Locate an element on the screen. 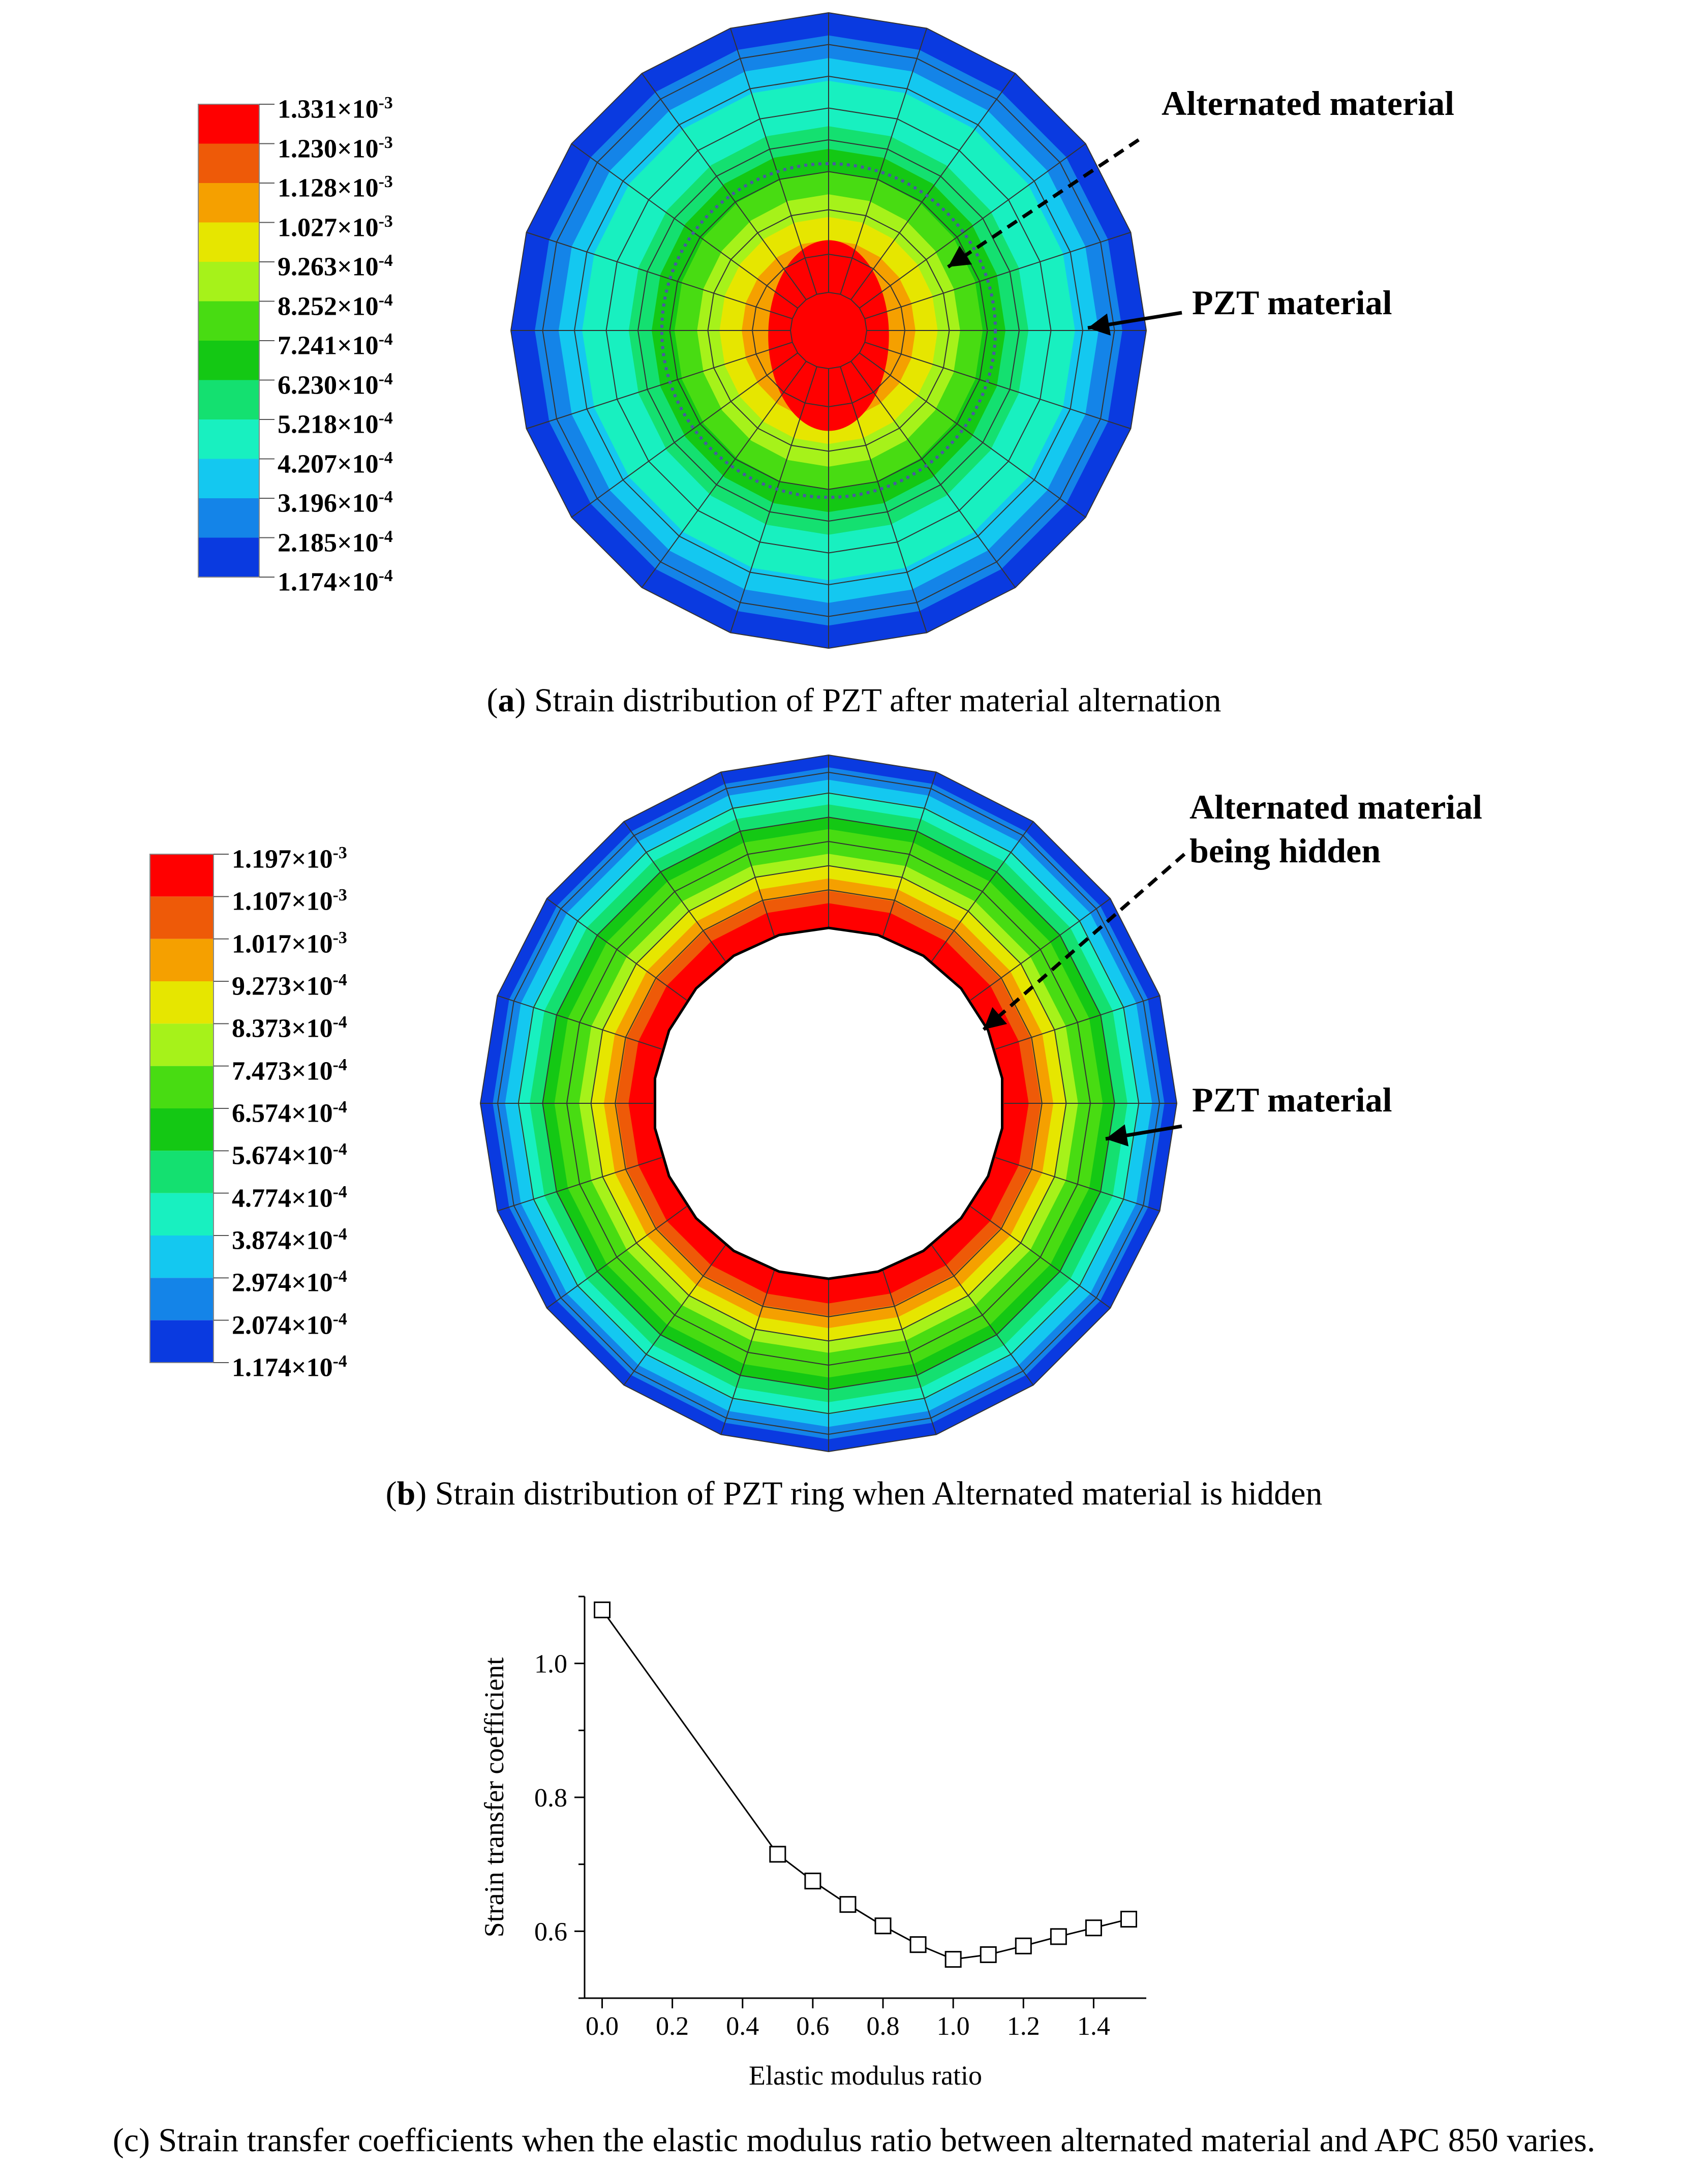 This screenshot has height=2169, width=1708. x-tick-label: 0.0 is located at coordinates (602, 2026).